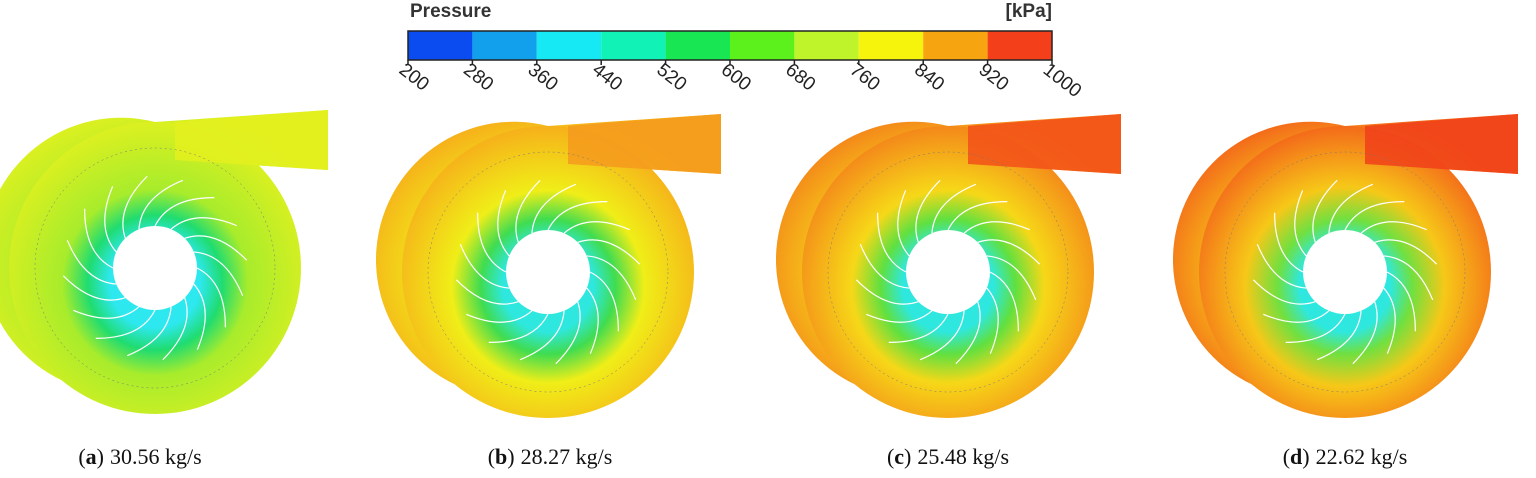  What do you see at coordinates (414, 77) in the screenshot?
I see `colorbar-tick-label: 200` at bounding box center [414, 77].